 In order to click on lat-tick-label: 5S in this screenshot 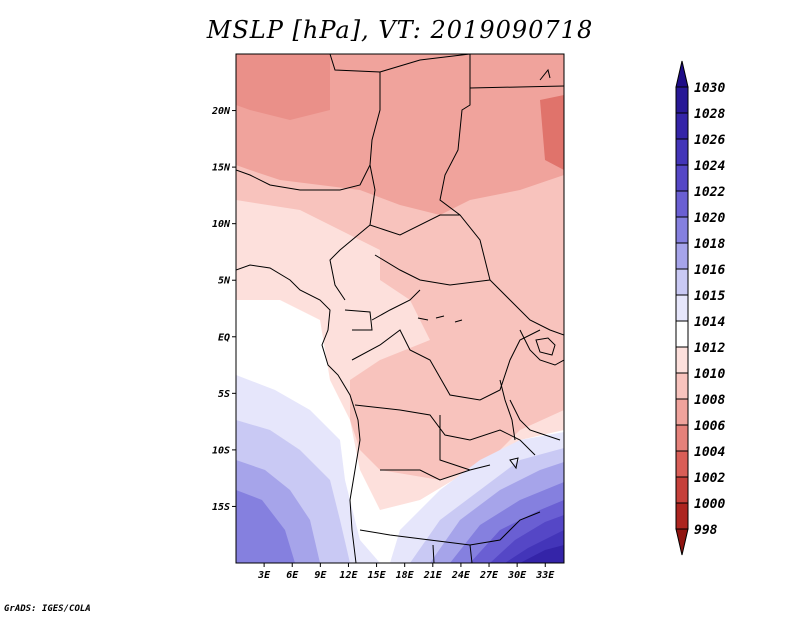, I will do `click(224, 394)`.